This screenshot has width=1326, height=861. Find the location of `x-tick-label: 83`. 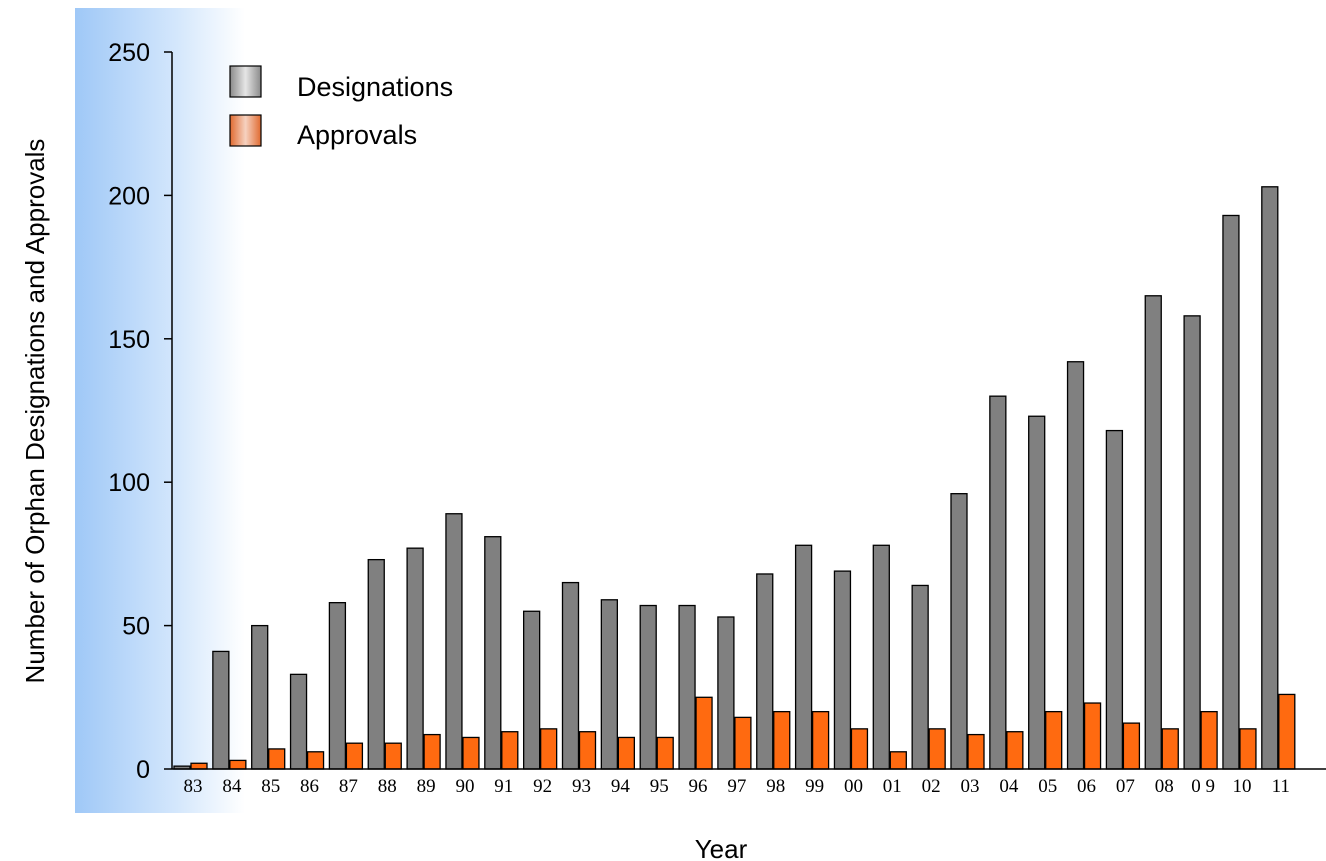

x-tick-label: 83 is located at coordinates (193, 786).